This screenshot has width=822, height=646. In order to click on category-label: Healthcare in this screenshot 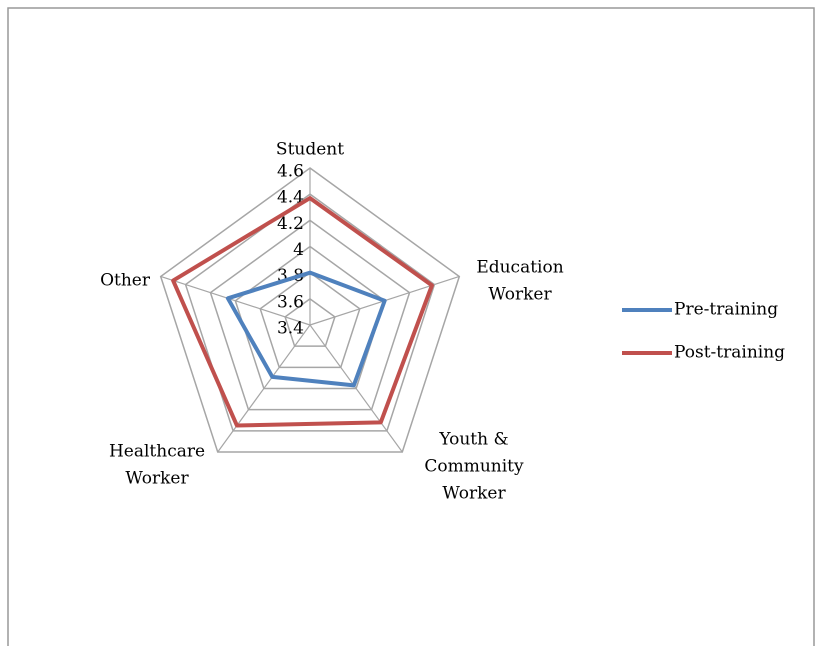, I will do `click(157, 452)`.